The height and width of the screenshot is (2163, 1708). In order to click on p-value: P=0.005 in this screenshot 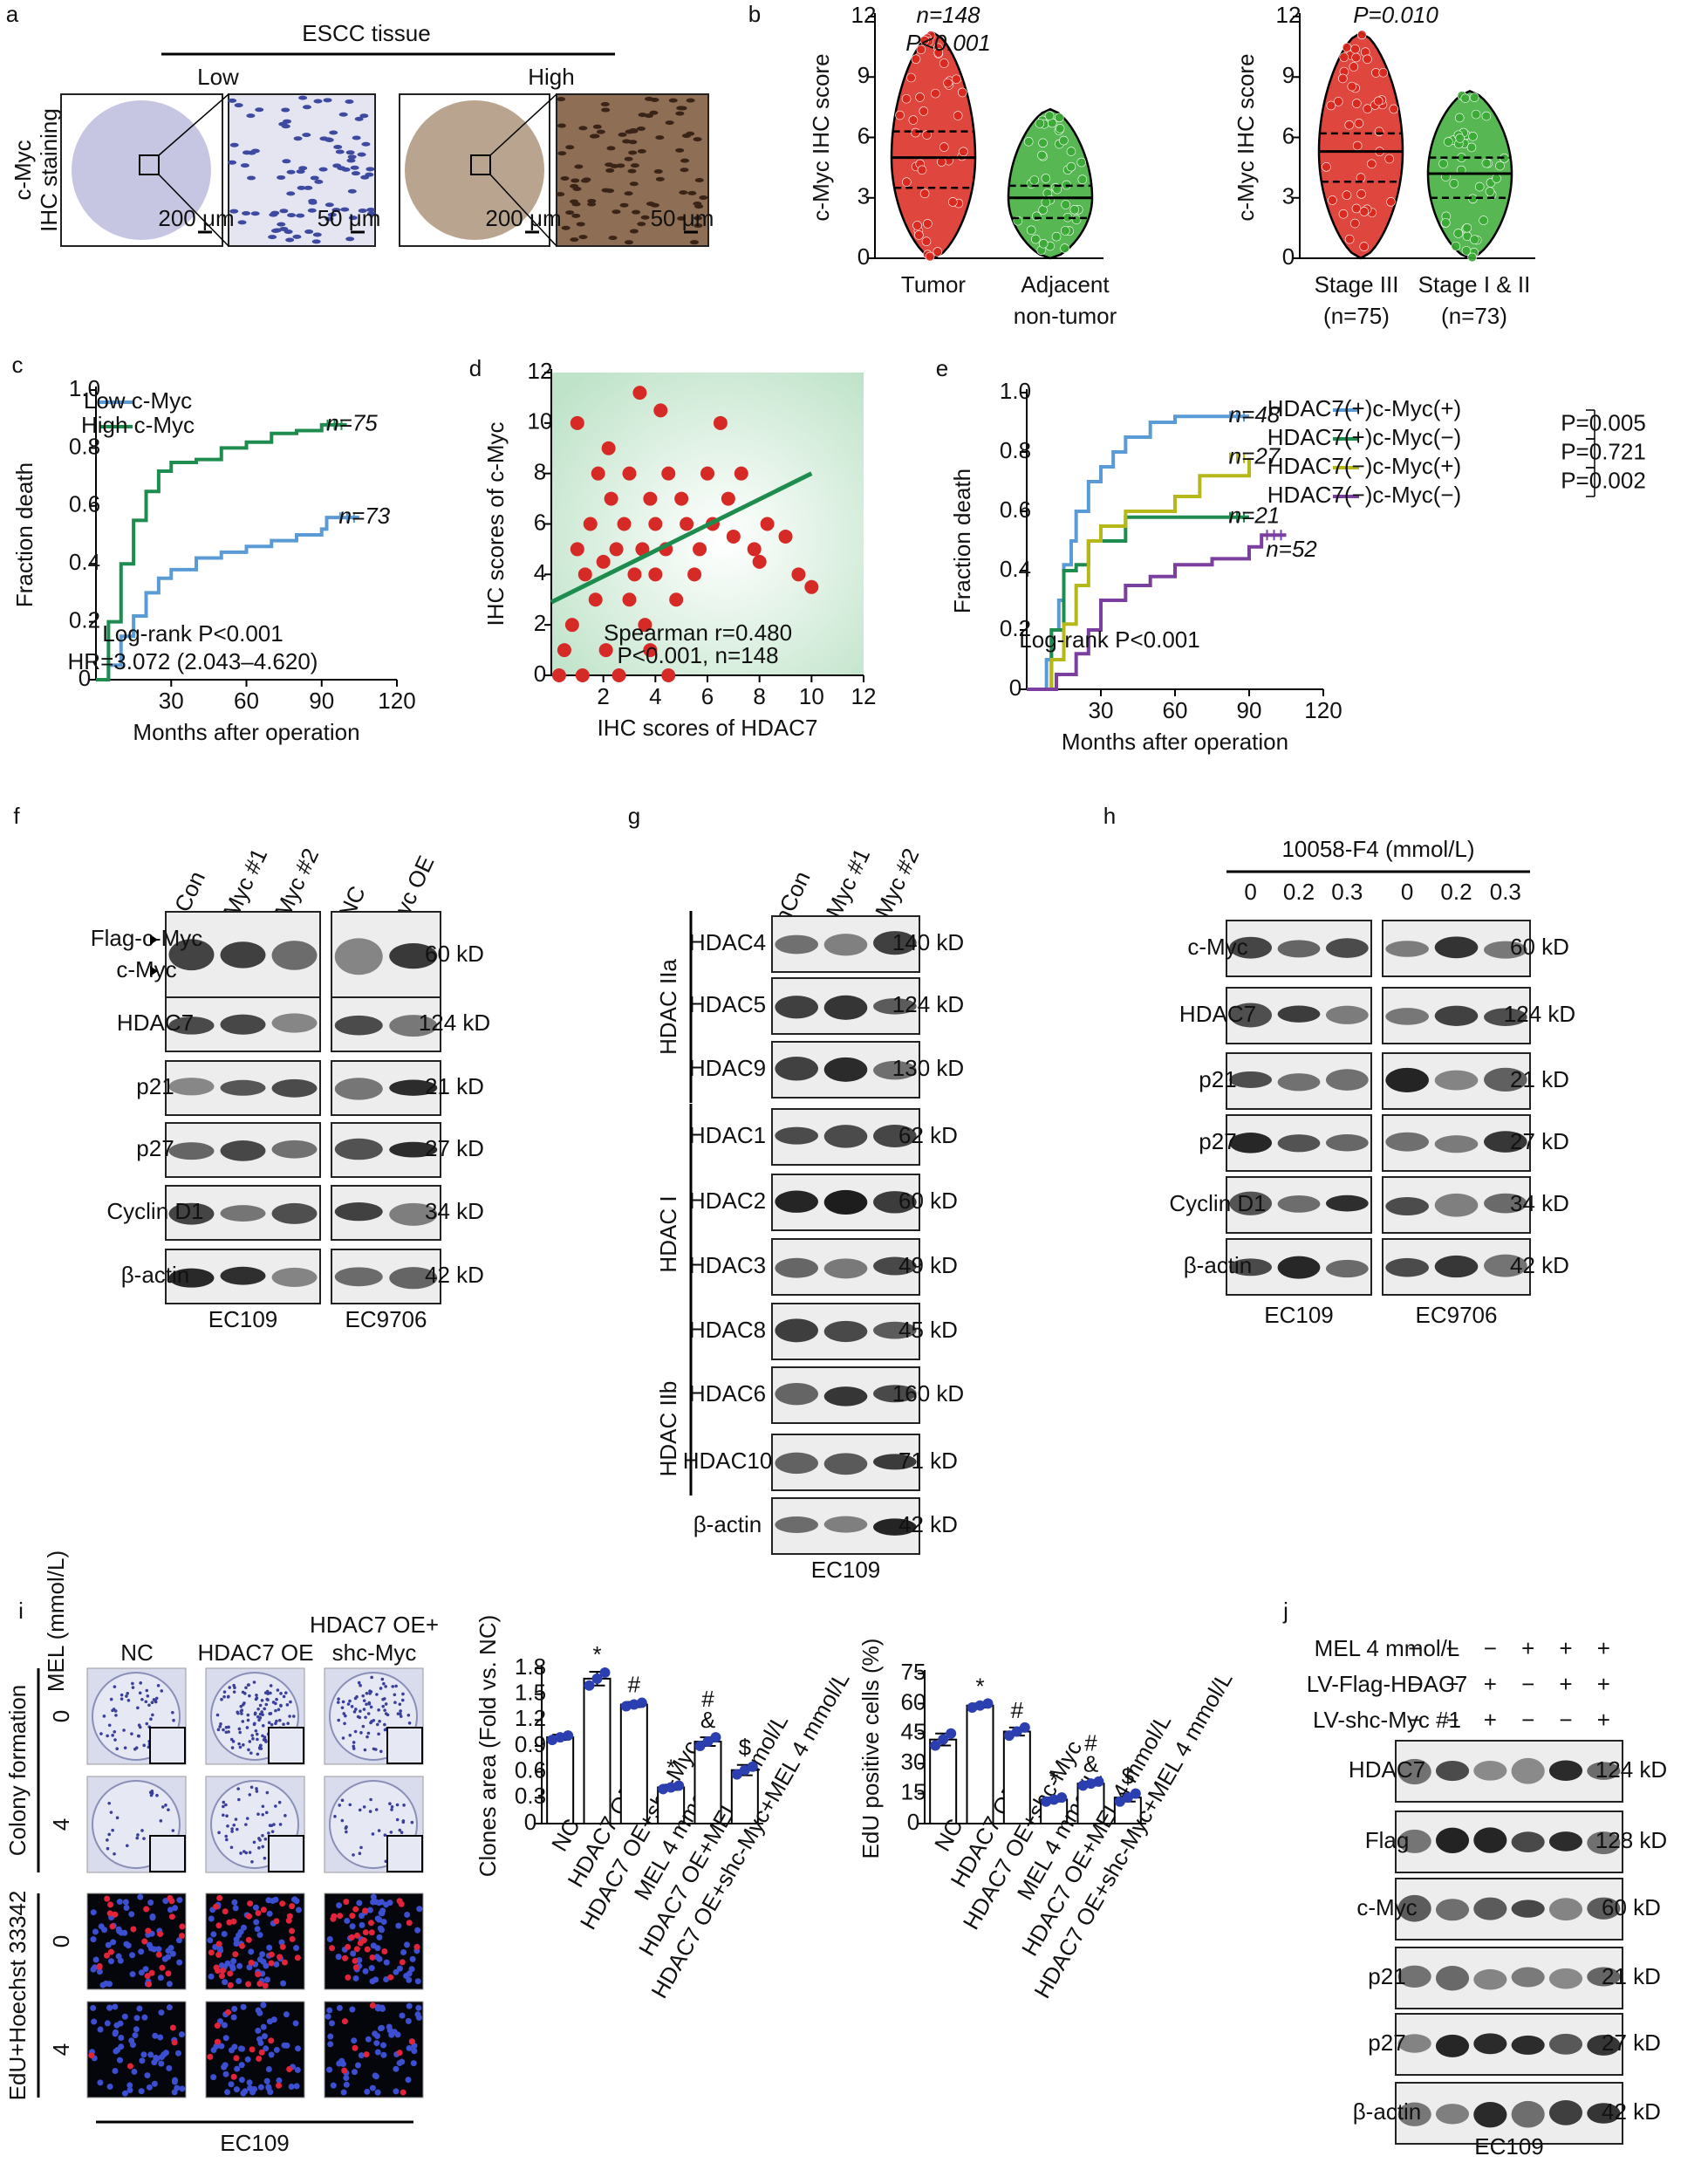, I will do `click(1604, 422)`.